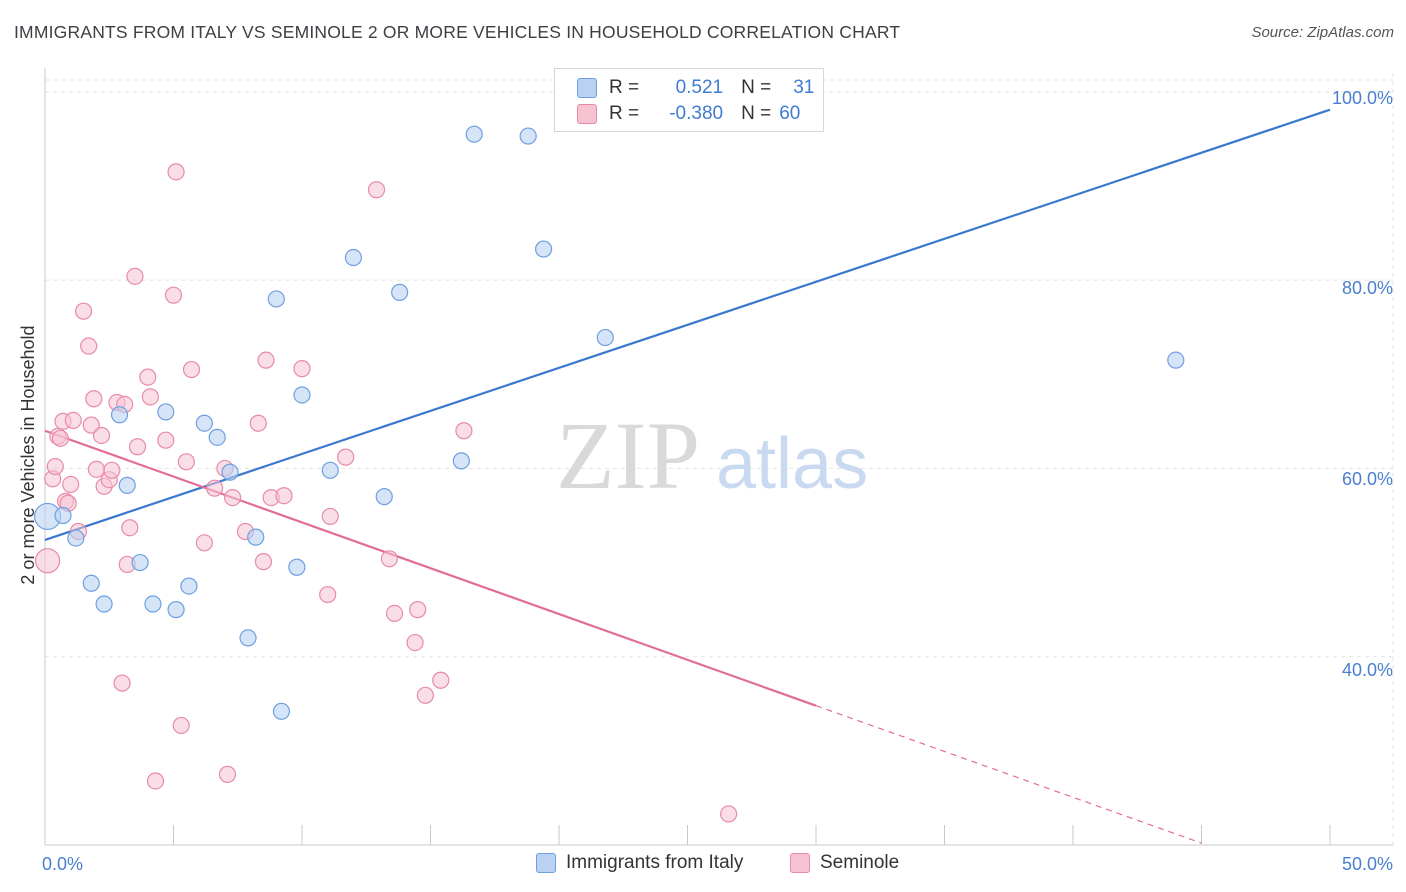 The width and height of the screenshot is (1406, 892). What do you see at coordinates (628, 455) in the screenshot?
I see `watermark-zip: ZIP` at bounding box center [628, 455].